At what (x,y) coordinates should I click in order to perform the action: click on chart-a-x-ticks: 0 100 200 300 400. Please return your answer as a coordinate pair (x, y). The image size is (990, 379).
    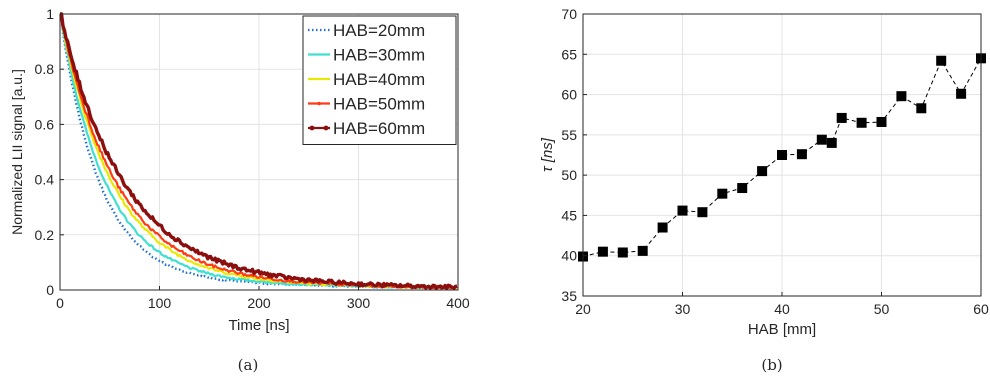
    Looking at the image, I should click on (263, 298).